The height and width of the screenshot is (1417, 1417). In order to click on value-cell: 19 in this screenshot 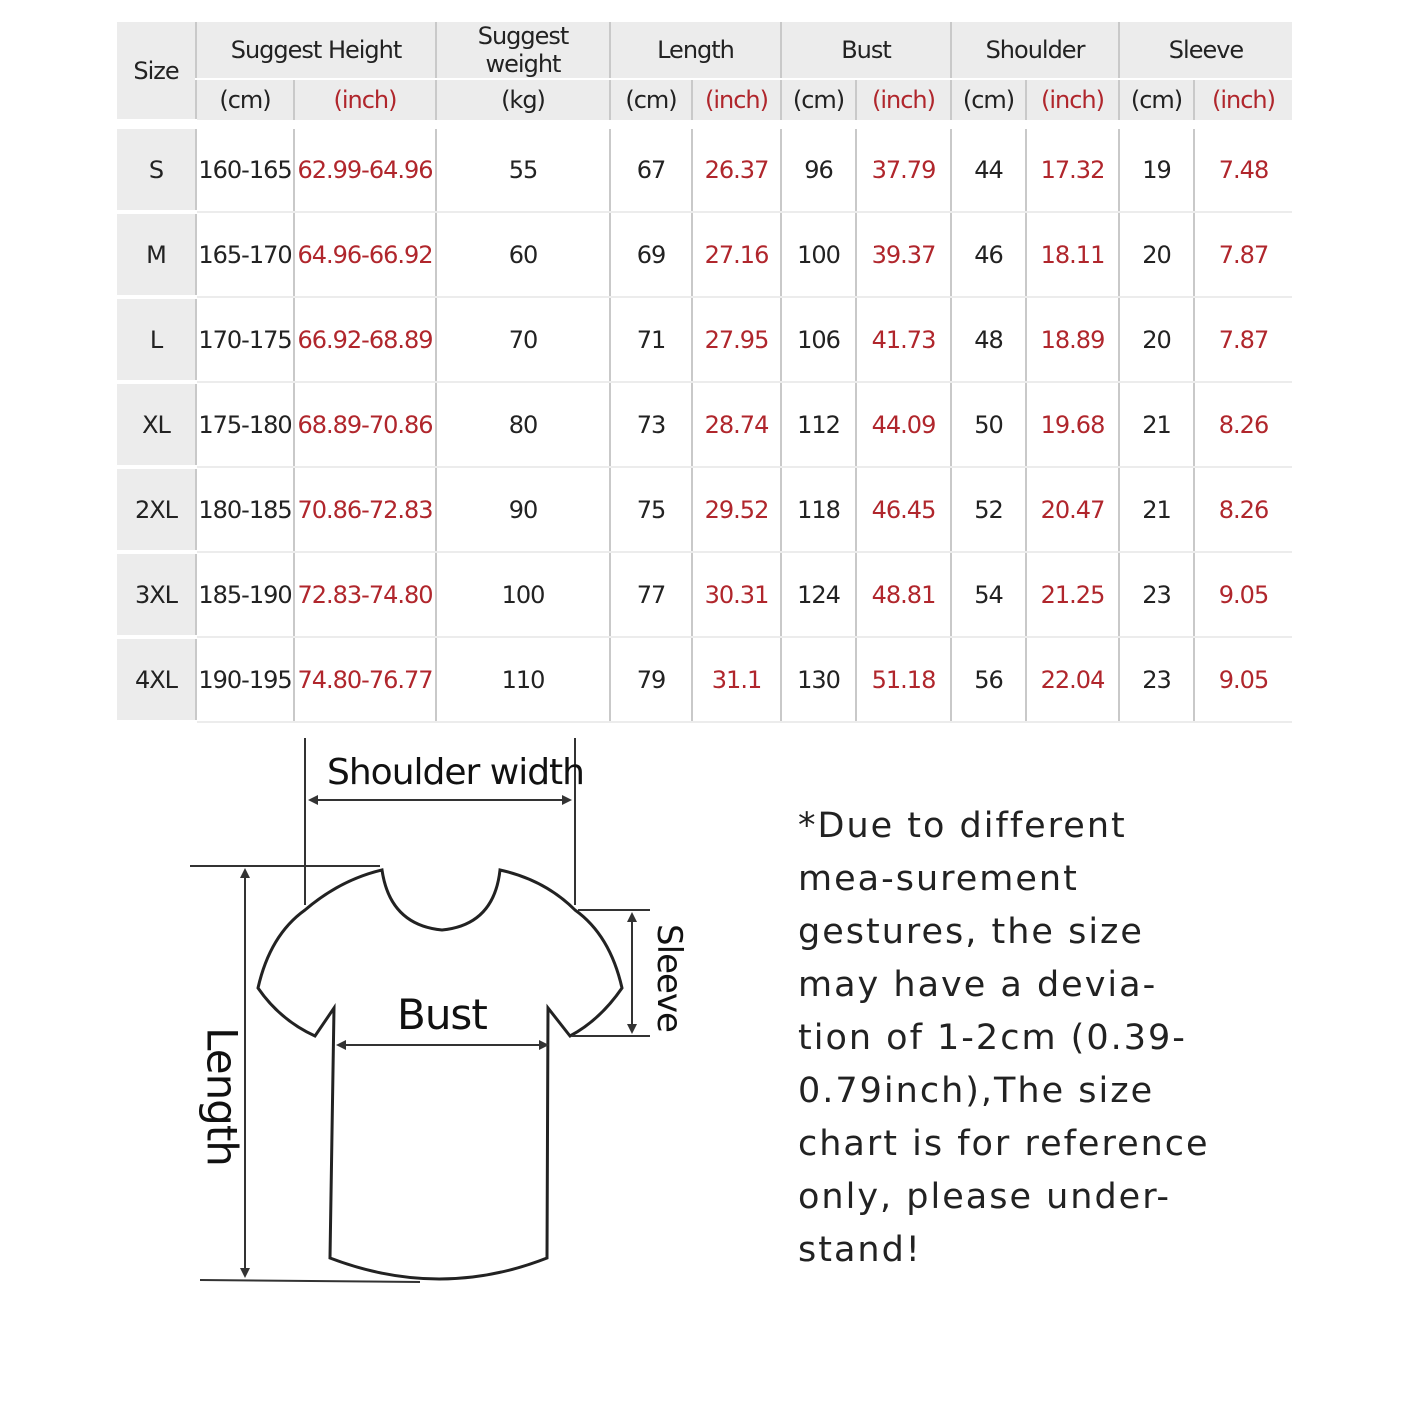, I will do `click(1156, 171)`.